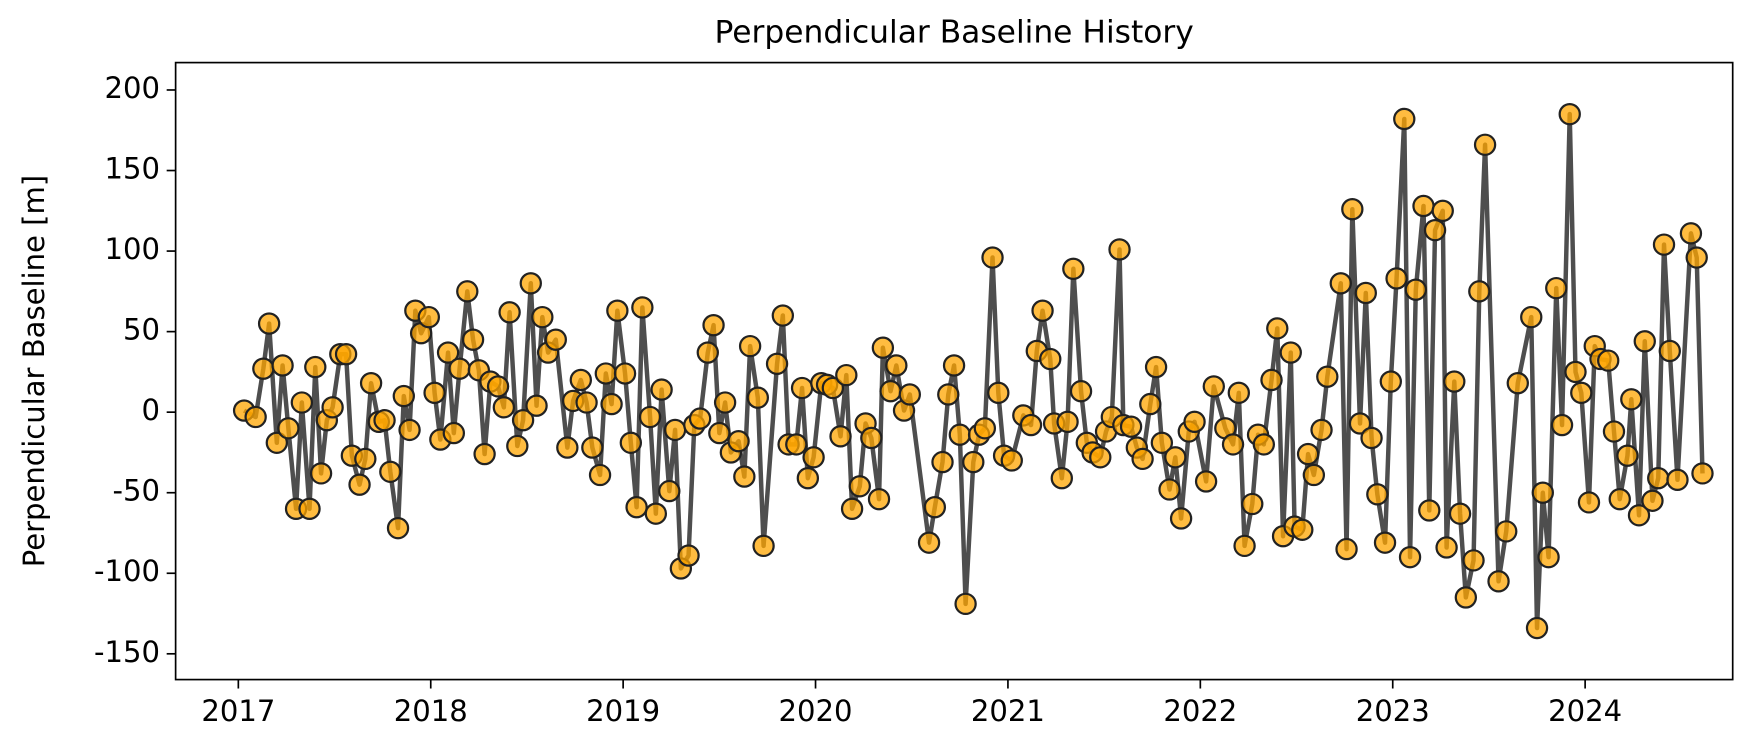 This screenshot has width=1745, height=750. What do you see at coordinates (34, 371) in the screenshot?
I see `y-axis-label: Perpendicular Baseline [m]` at bounding box center [34, 371].